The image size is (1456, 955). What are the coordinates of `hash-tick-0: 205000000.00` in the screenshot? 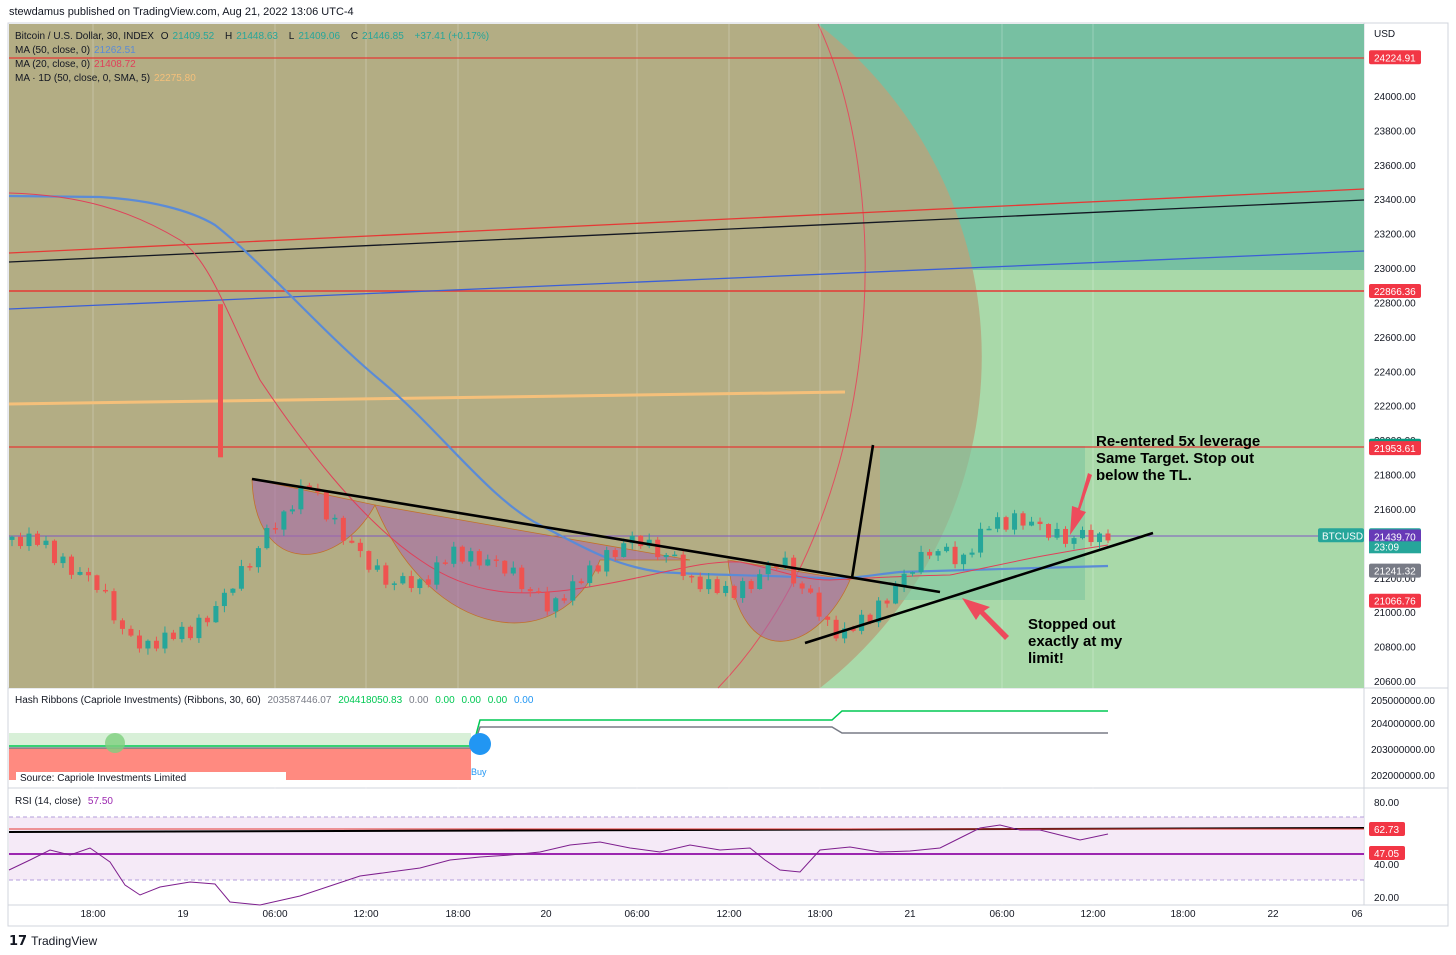 It's located at (1403, 701).